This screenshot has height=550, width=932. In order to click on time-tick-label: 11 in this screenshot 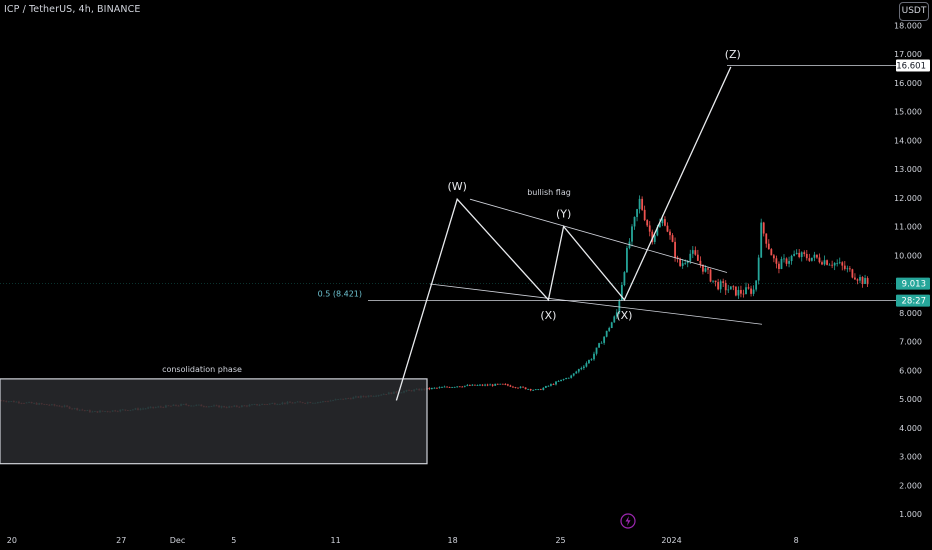, I will do `click(336, 540)`.